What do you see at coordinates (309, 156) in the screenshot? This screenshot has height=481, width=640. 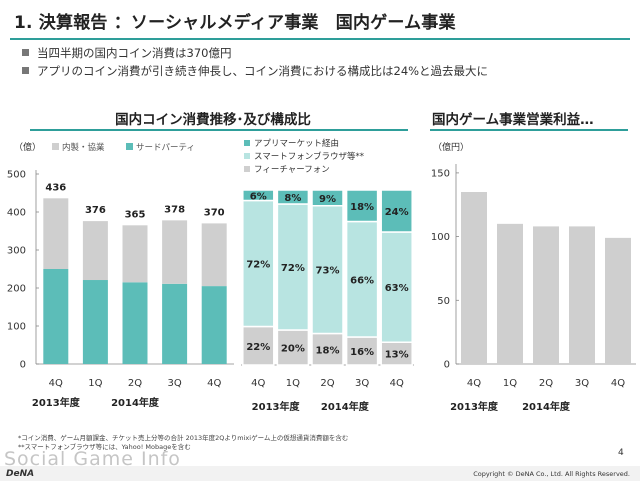 I see `legend-label-composition: スマートフォンブラウザ等**` at bounding box center [309, 156].